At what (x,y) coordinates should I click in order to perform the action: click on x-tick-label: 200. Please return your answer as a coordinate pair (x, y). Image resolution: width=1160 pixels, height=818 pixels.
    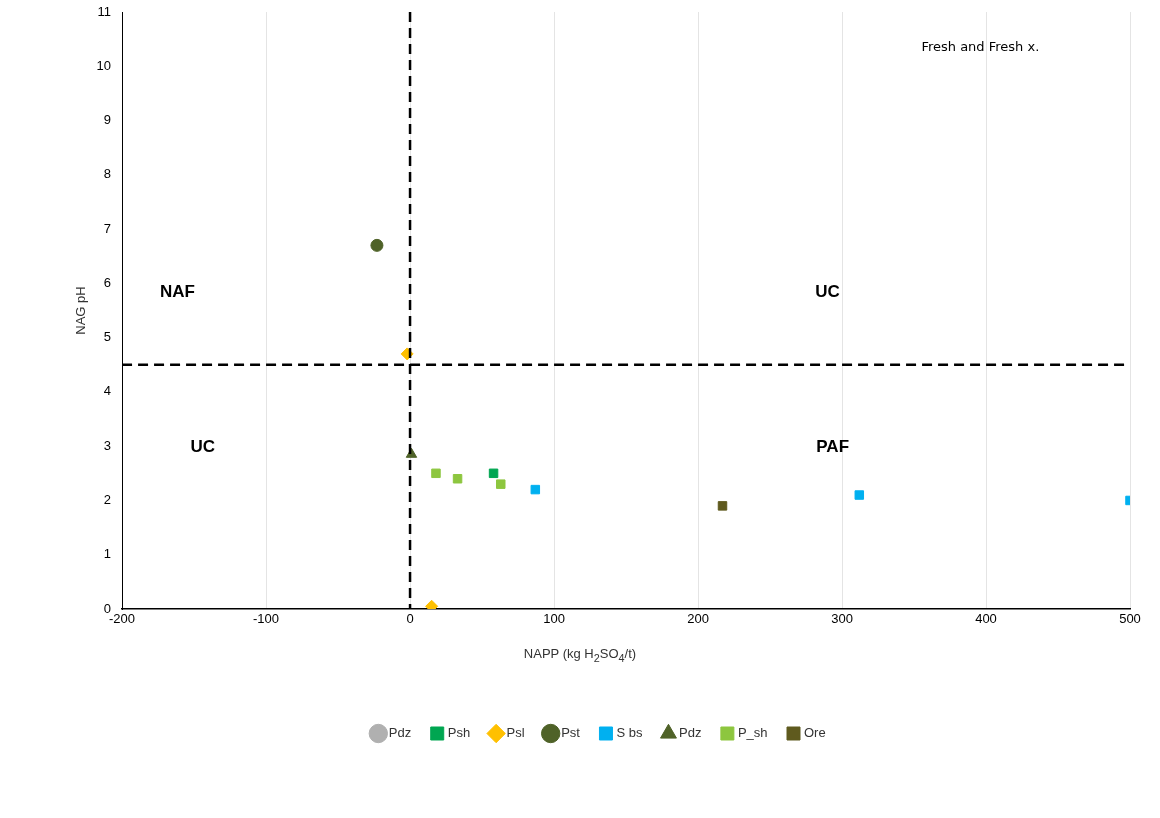
    Looking at the image, I should click on (698, 619).